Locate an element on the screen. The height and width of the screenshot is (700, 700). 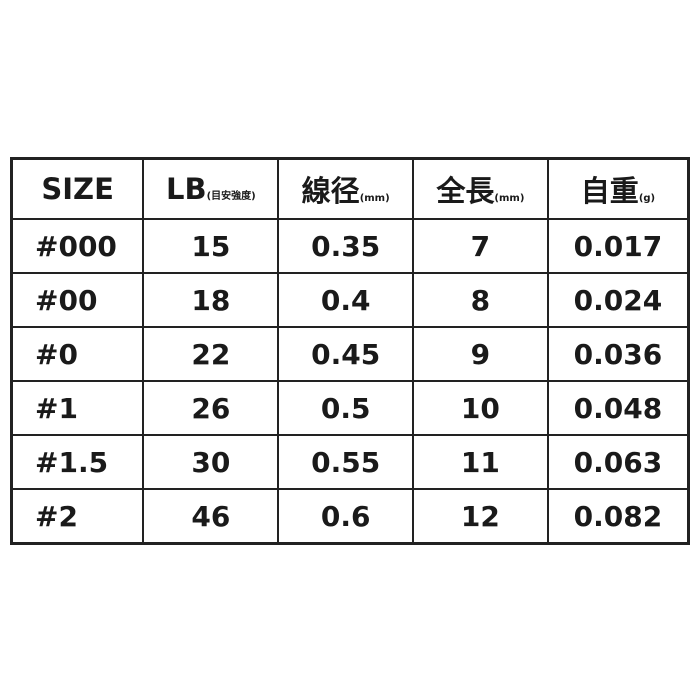
table-cell: 26 is located at coordinates (211, 408).